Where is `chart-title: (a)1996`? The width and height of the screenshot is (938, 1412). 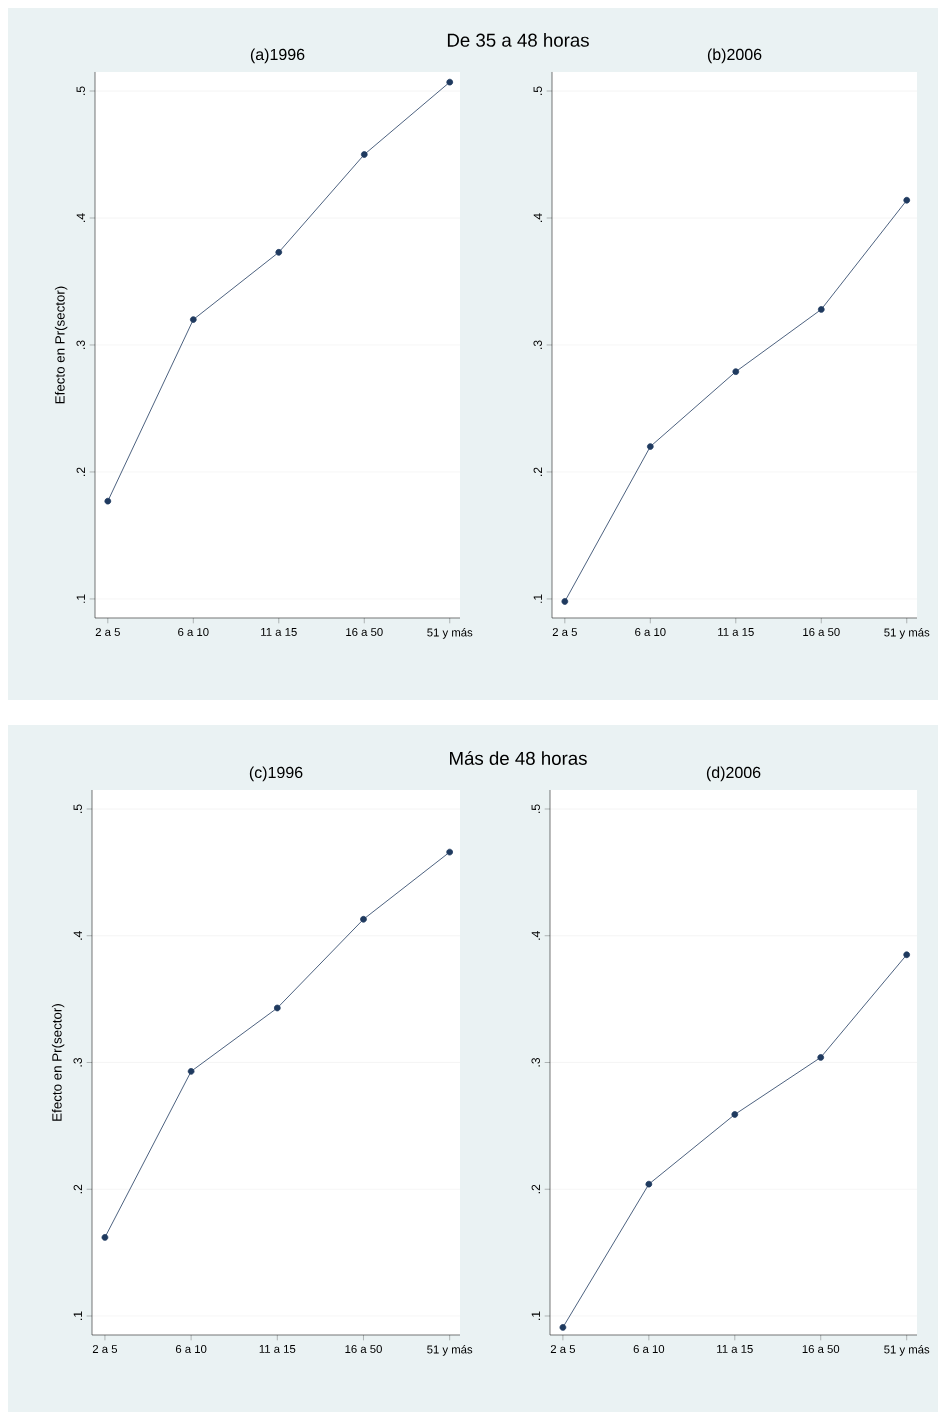 chart-title: (a)1996 is located at coordinates (277, 56).